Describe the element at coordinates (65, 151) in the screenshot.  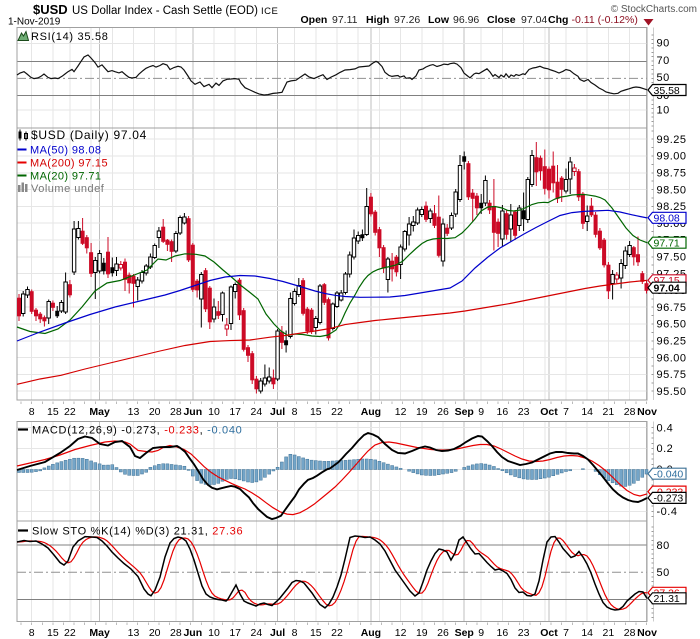
I see `svg-text: MA(50) 98.08` at that location.